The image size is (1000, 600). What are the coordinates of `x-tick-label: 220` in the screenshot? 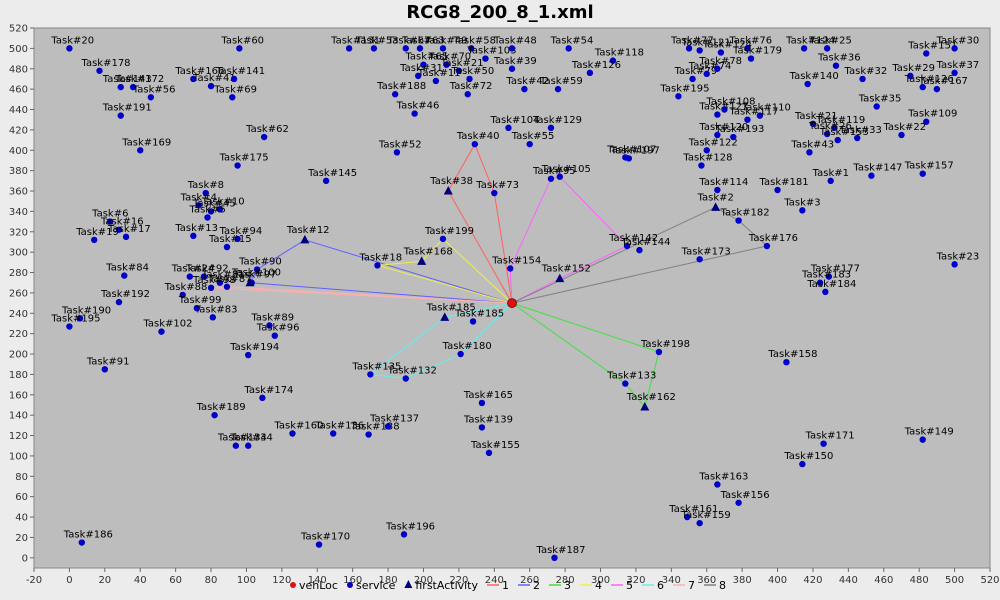 It's located at (458, 580).